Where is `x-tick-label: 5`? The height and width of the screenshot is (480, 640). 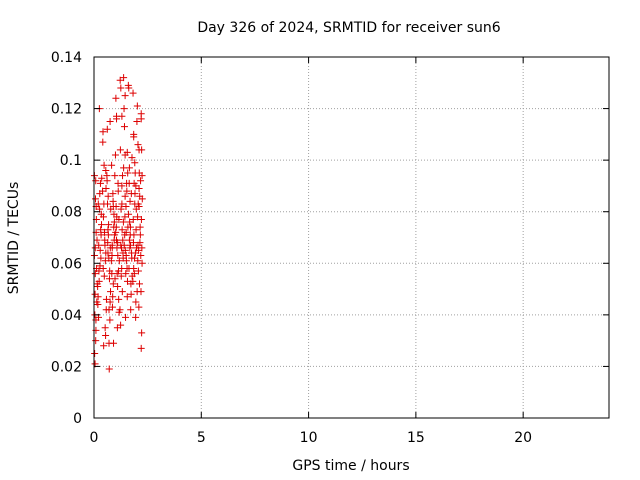
x-tick-label: 5 is located at coordinates (201, 438).